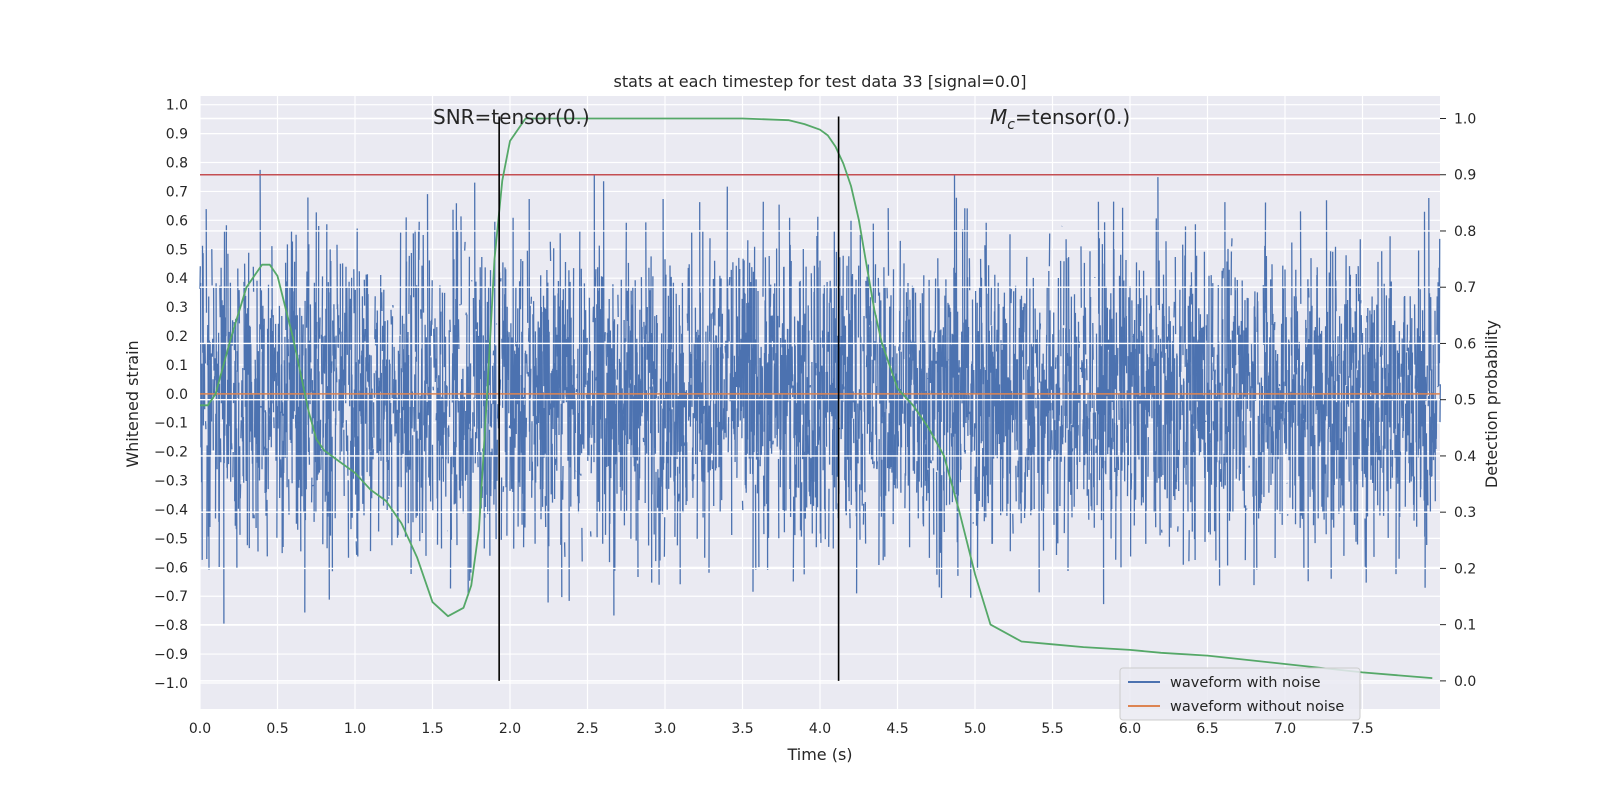  What do you see at coordinates (1130, 729) in the screenshot?
I see `x-tick-label: 6.0` at bounding box center [1130, 729].